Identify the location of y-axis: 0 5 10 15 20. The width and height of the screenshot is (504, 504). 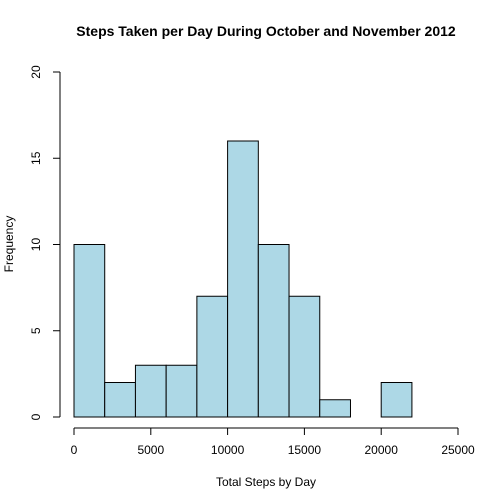
(45, 242).